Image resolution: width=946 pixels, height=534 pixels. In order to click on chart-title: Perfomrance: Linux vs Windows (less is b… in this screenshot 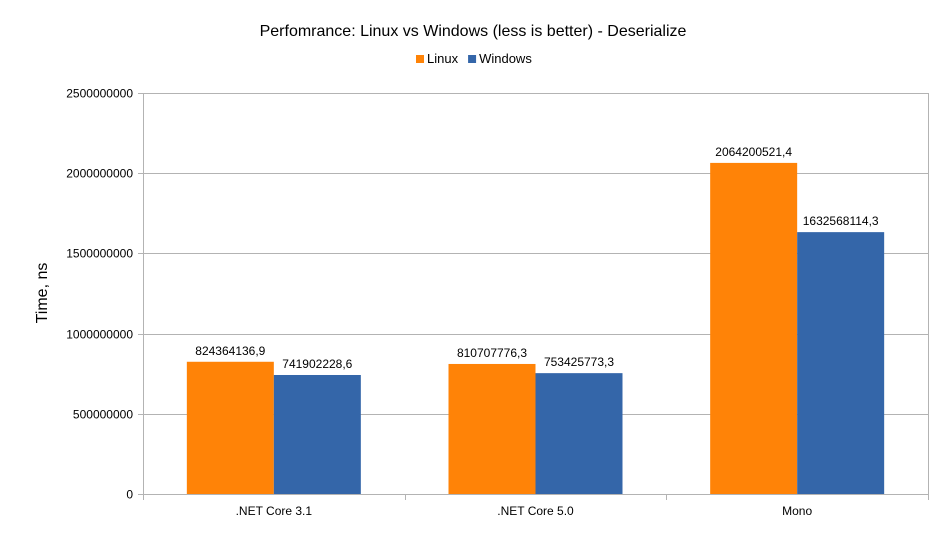, I will do `click(473, 31)`.